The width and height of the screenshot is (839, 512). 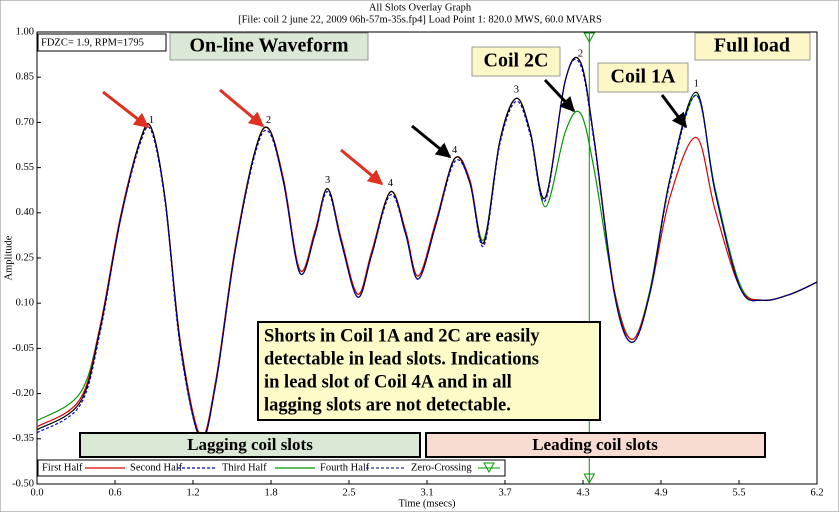 What do you see at coordinates (388, 382) in the screenshot?
I see `note-line: in lead slot of Coil 4A and in all` at bounding box center [388, 382].